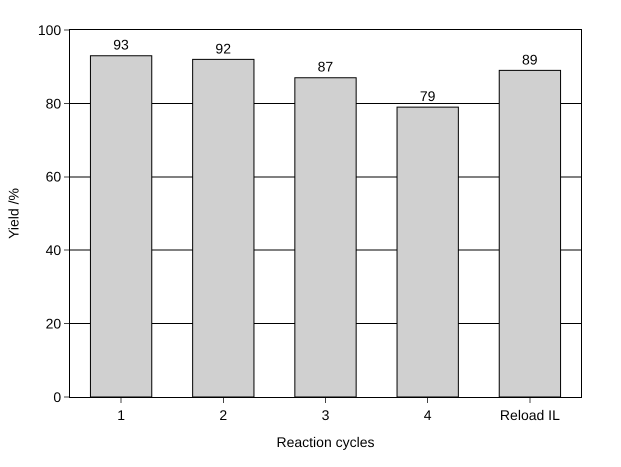  Describe the element at coordinates (57, 396) in the screenshot. I see `y-tick-label: 0` at that location.